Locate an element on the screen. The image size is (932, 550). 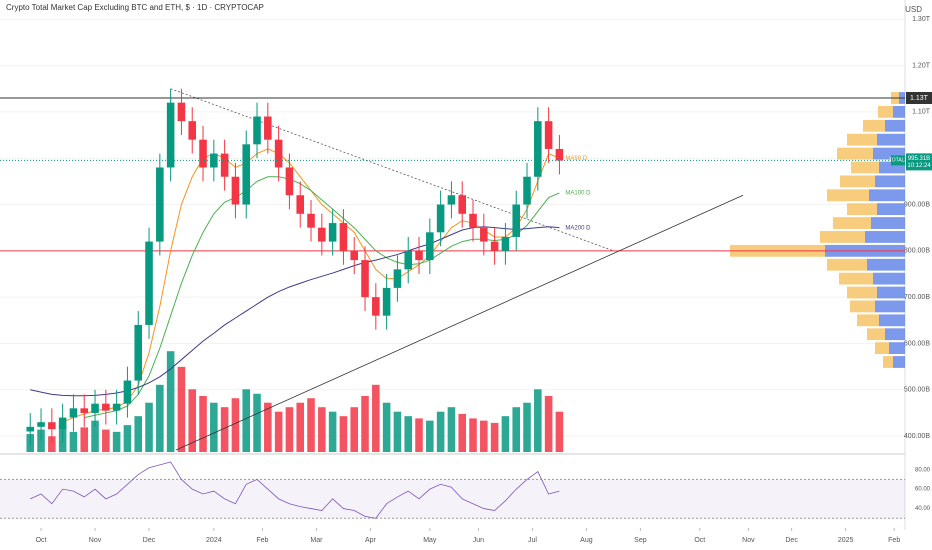
last-price-label: 995.31B is located at coordinates (919, 159).